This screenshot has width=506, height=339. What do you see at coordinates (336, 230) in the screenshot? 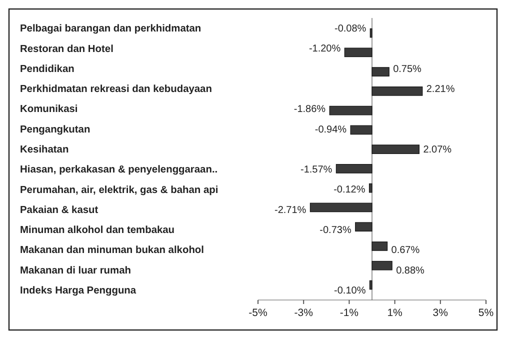
I see `data-label: -0.73%` at bounding box center [336, 230].